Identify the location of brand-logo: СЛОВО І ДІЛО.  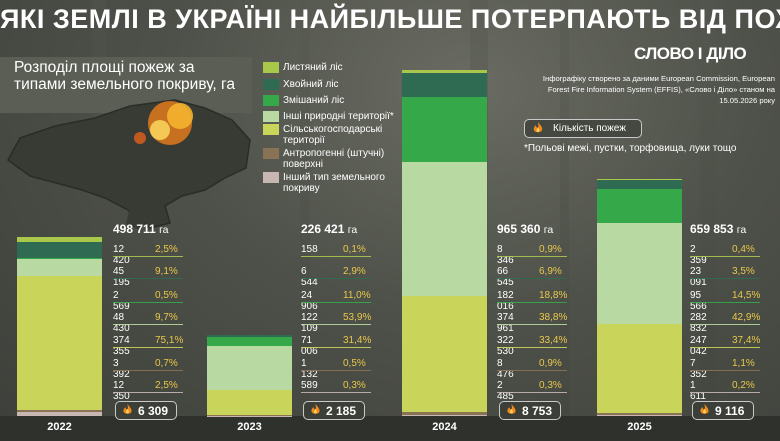
(690, 53).